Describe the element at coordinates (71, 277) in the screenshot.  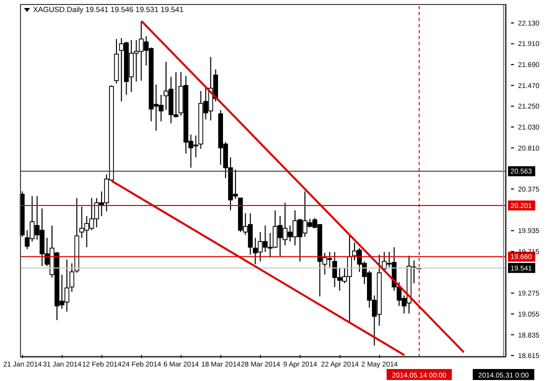
I see `candlestick` at that location.